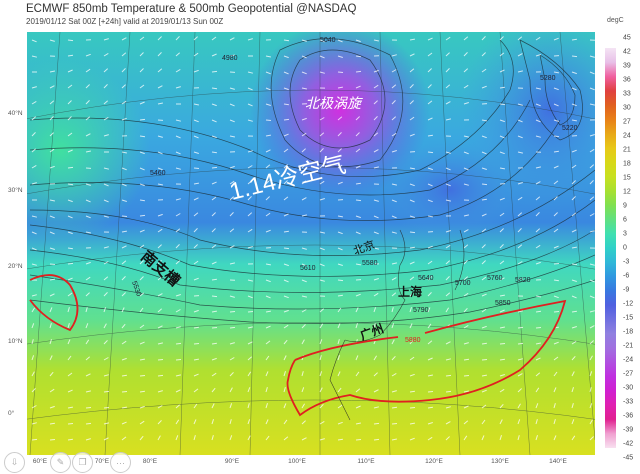 The image size is (640, 474). What do you see at coordinates (60, 462) in the screenshot?
I see `pen-icon: ✎` at bounding box center [60, 462].